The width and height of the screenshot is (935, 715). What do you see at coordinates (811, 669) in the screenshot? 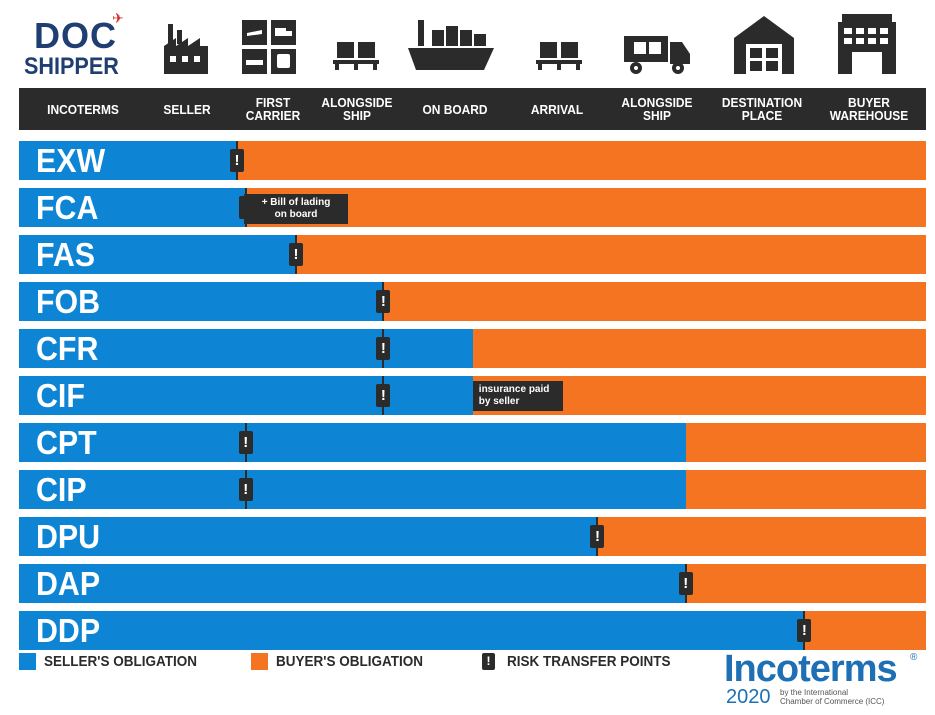
I see `incoterms-wordmark: Incoterms` at bounding box center [811, 669].